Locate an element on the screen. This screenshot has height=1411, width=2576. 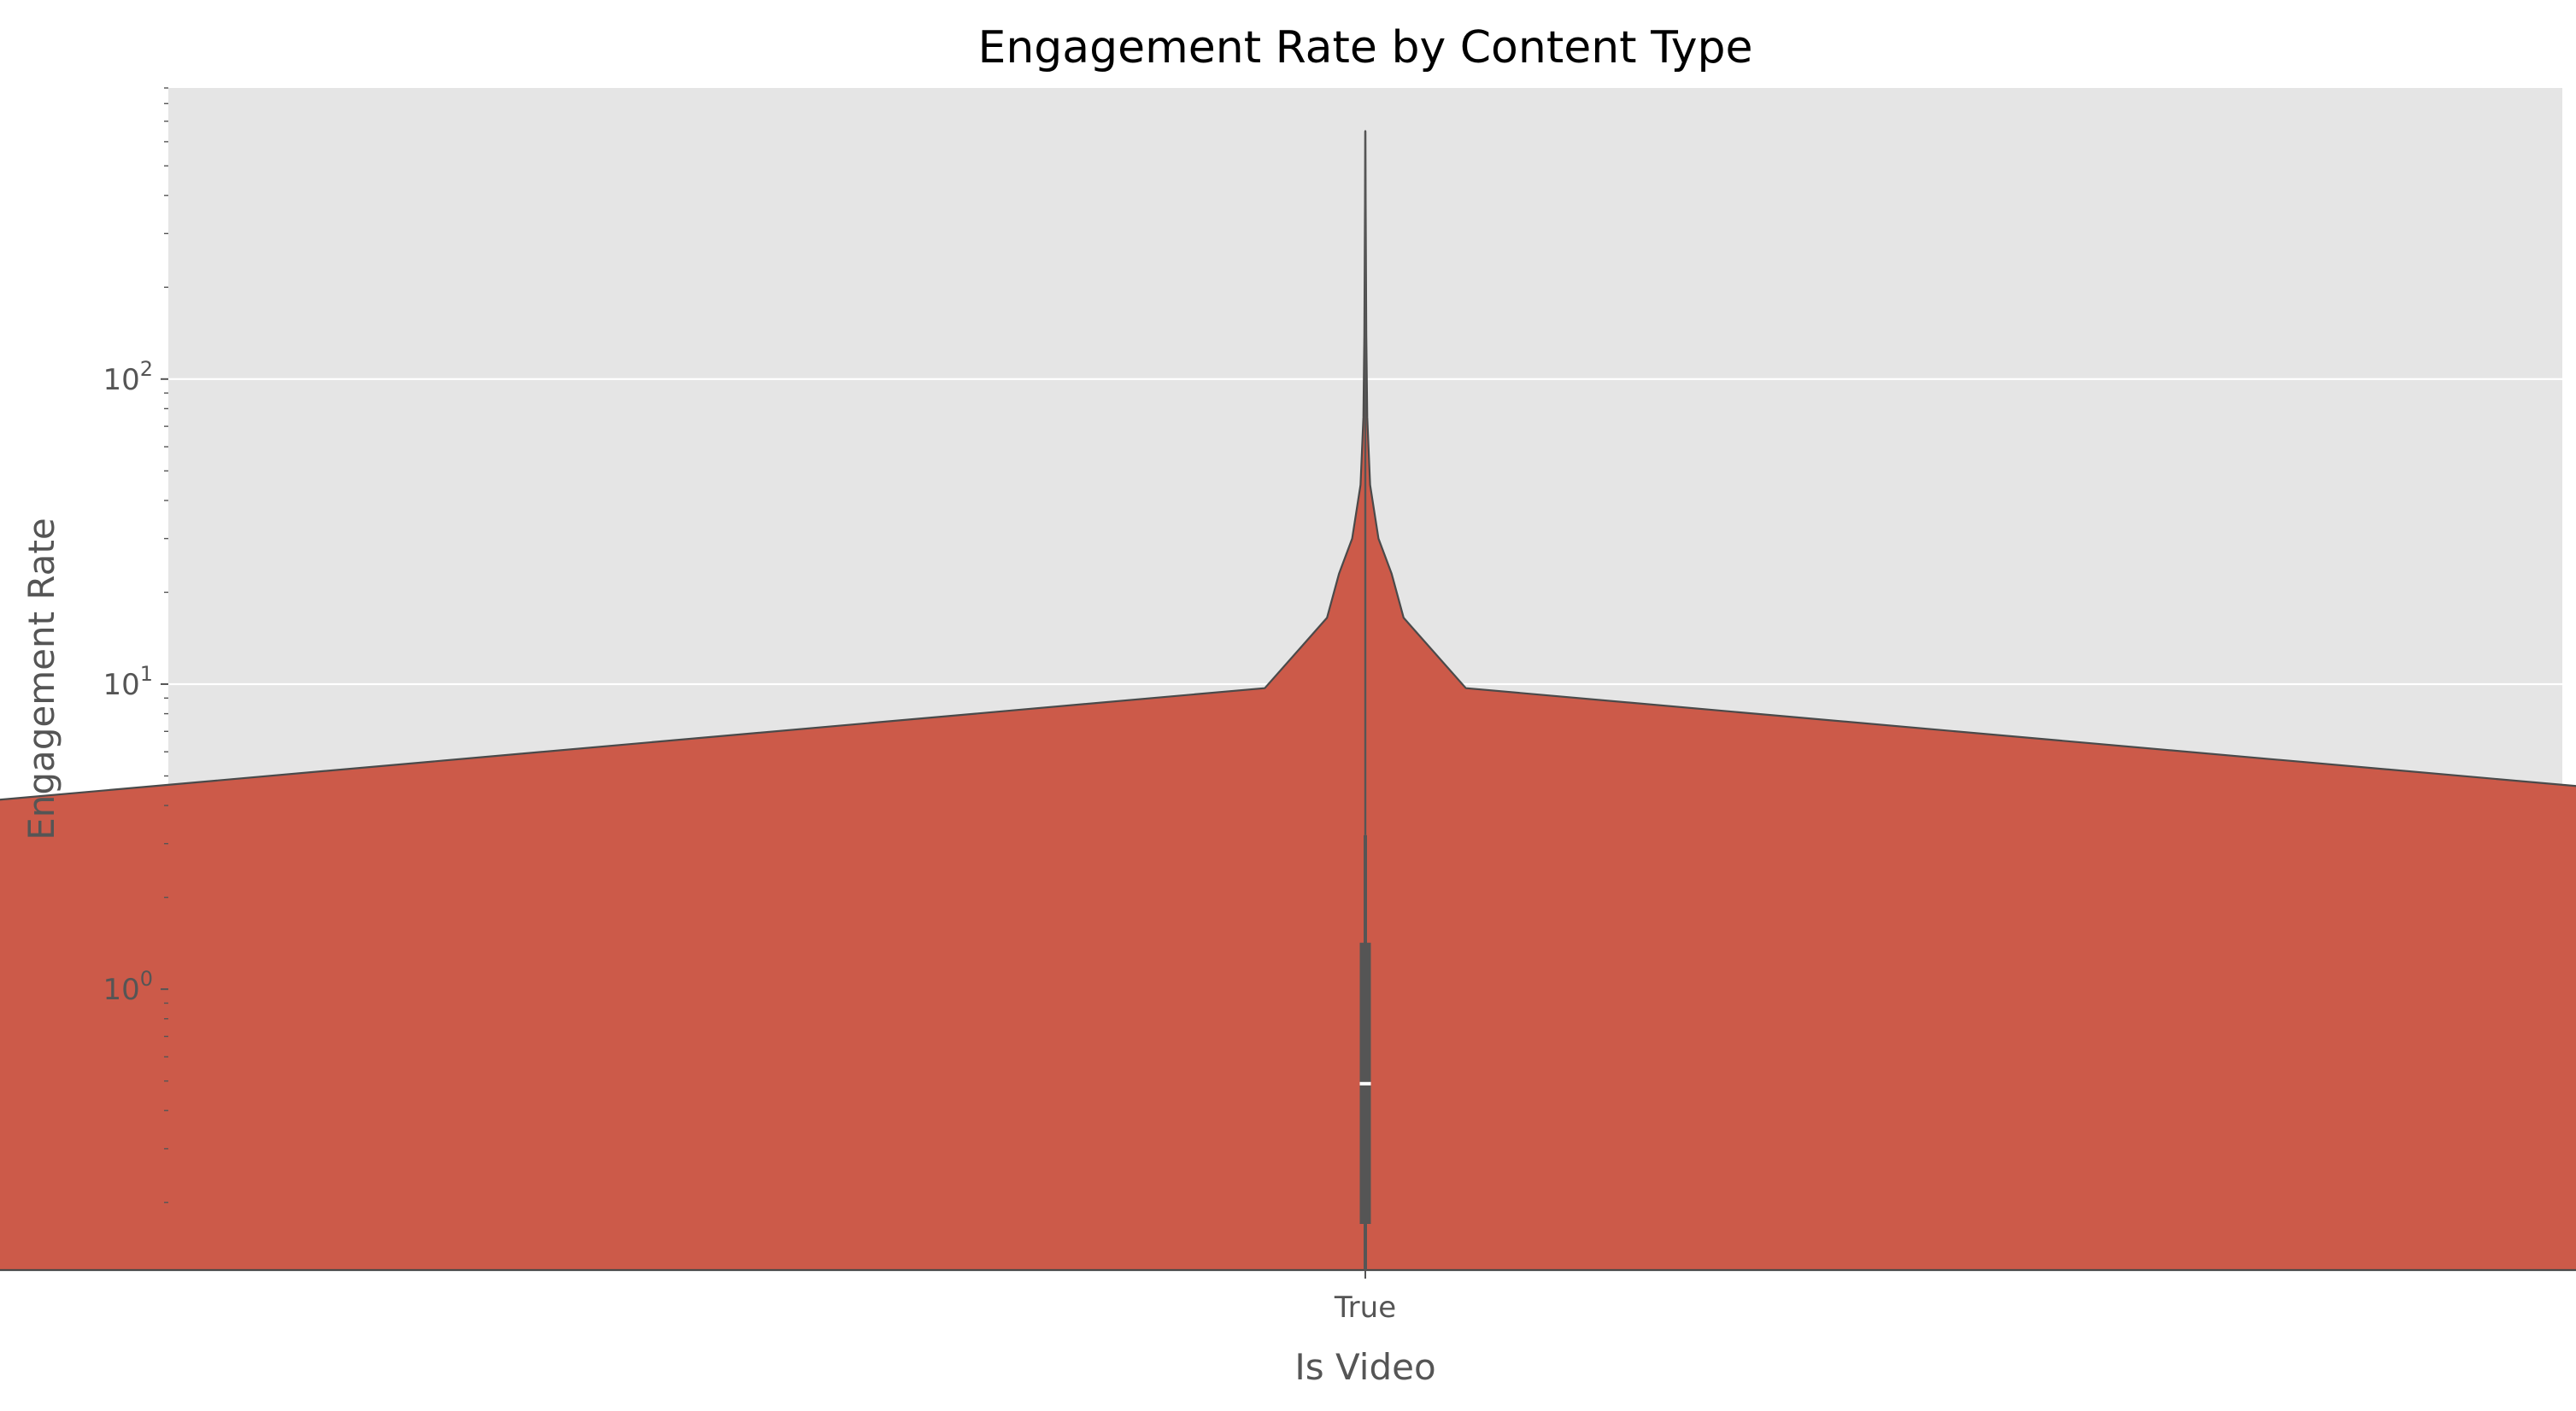
x-axis-label: Is Video is located at coordinates (1364, 1367).